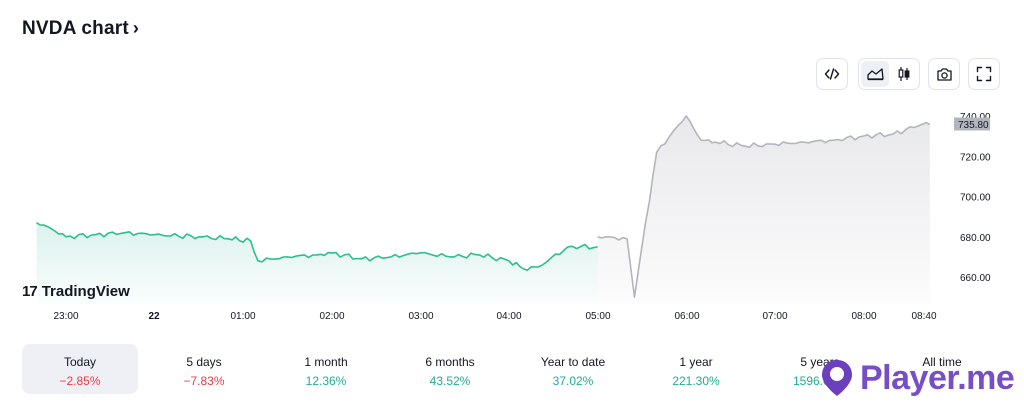 This screenshot has height=413, width=1024. What do you see at coordinates (75, 28) in the screenshot?
I see `chart-title: NVDA chart` at bounding box center [75, 28].